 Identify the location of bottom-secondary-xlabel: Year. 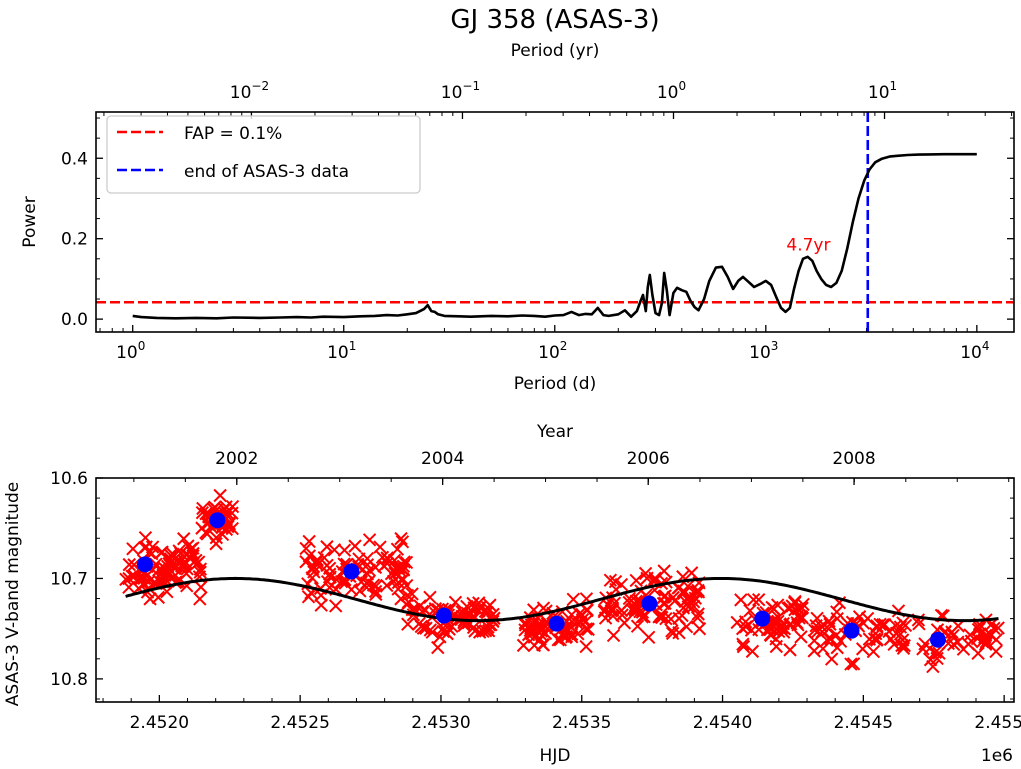
(554, 432).